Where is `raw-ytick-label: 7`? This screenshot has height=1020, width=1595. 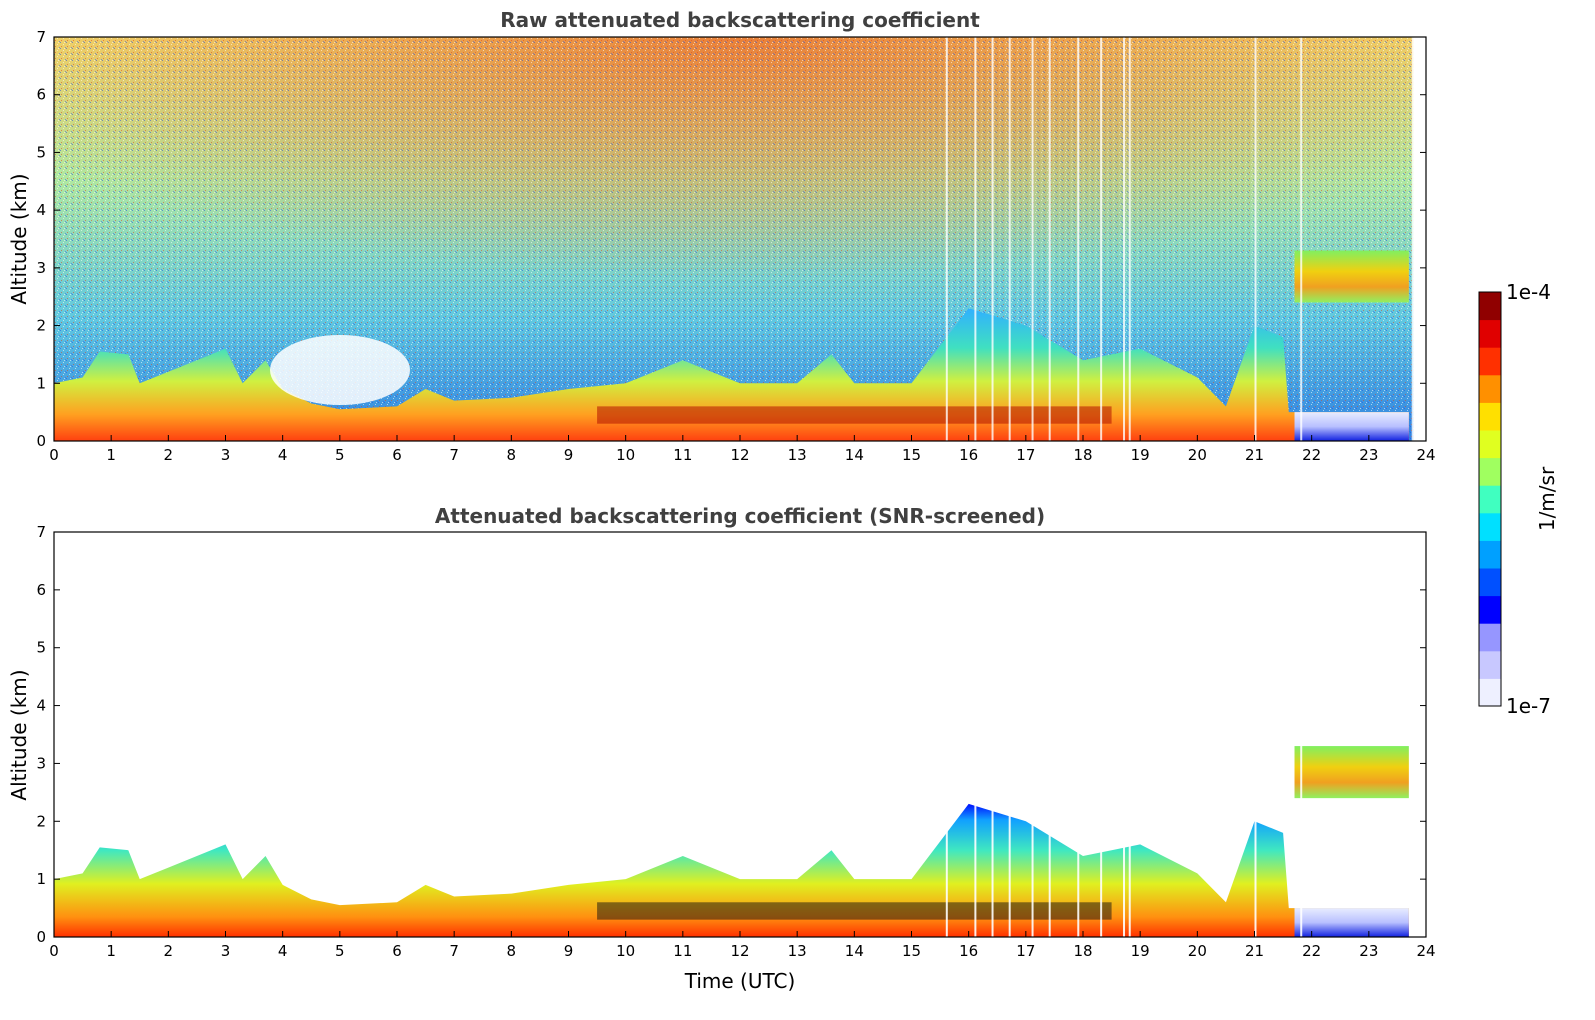 raw-ytick-label: 7 is located at coordinates (41, 37).